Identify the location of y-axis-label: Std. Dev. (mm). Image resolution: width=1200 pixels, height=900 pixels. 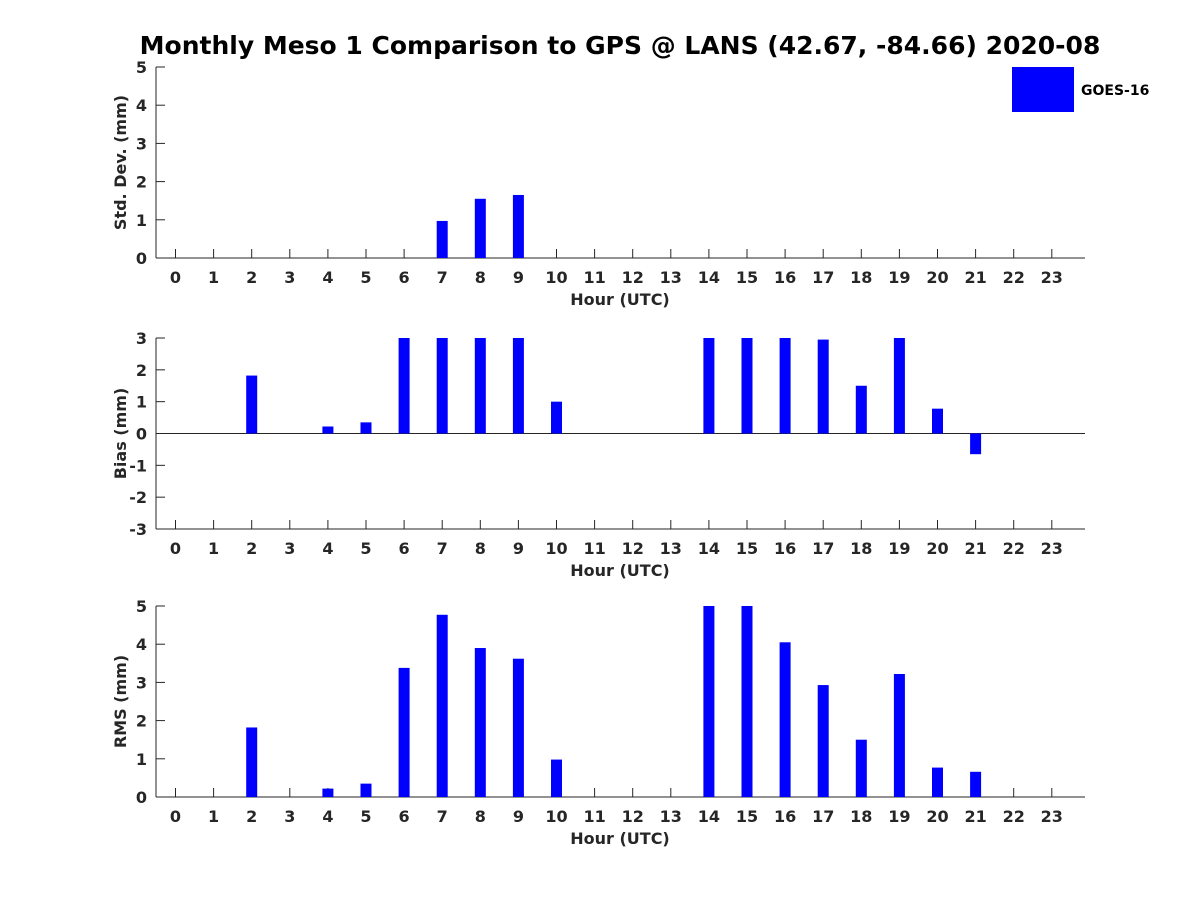
(120, 162).